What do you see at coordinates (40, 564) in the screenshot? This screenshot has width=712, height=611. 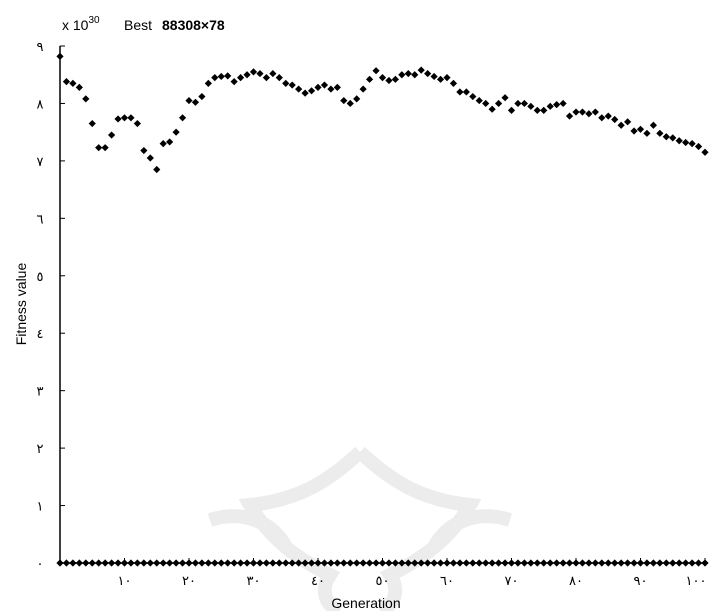 I see `y-tick-label: ٠` at bounding box center [40, 564].